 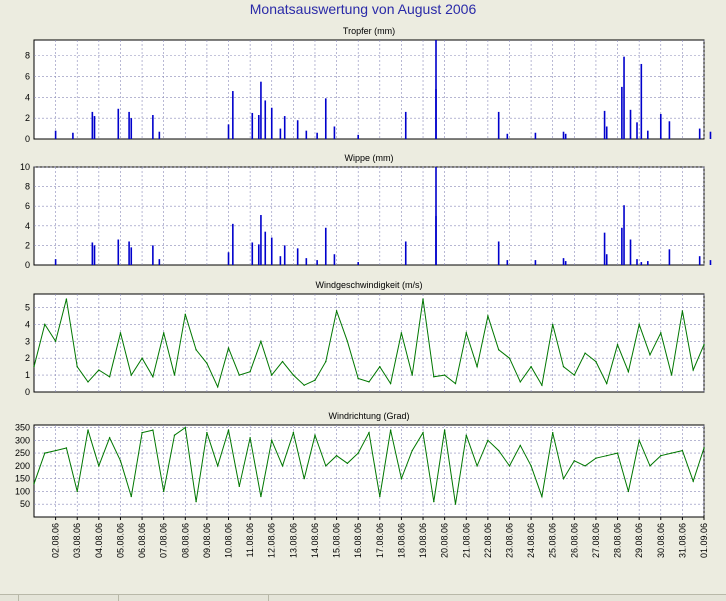 What do you see at coordinates (704, 540) in the screenshot?
I see `x-tick-label: 01.09.06` at bounding box center [704, 540].